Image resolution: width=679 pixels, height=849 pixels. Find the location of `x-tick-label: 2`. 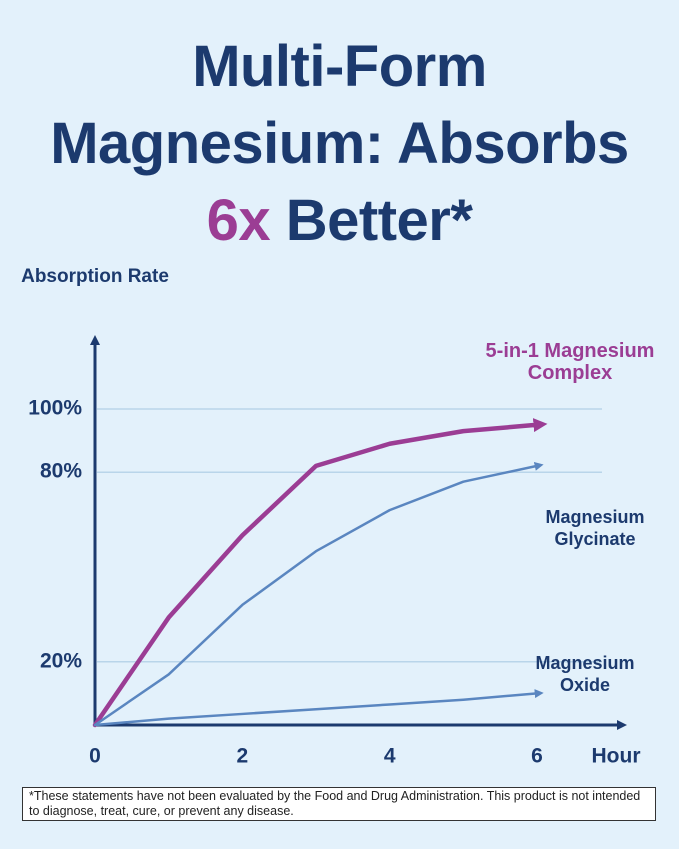

x-tick-label: 2 is located at coordinates (242, 756).